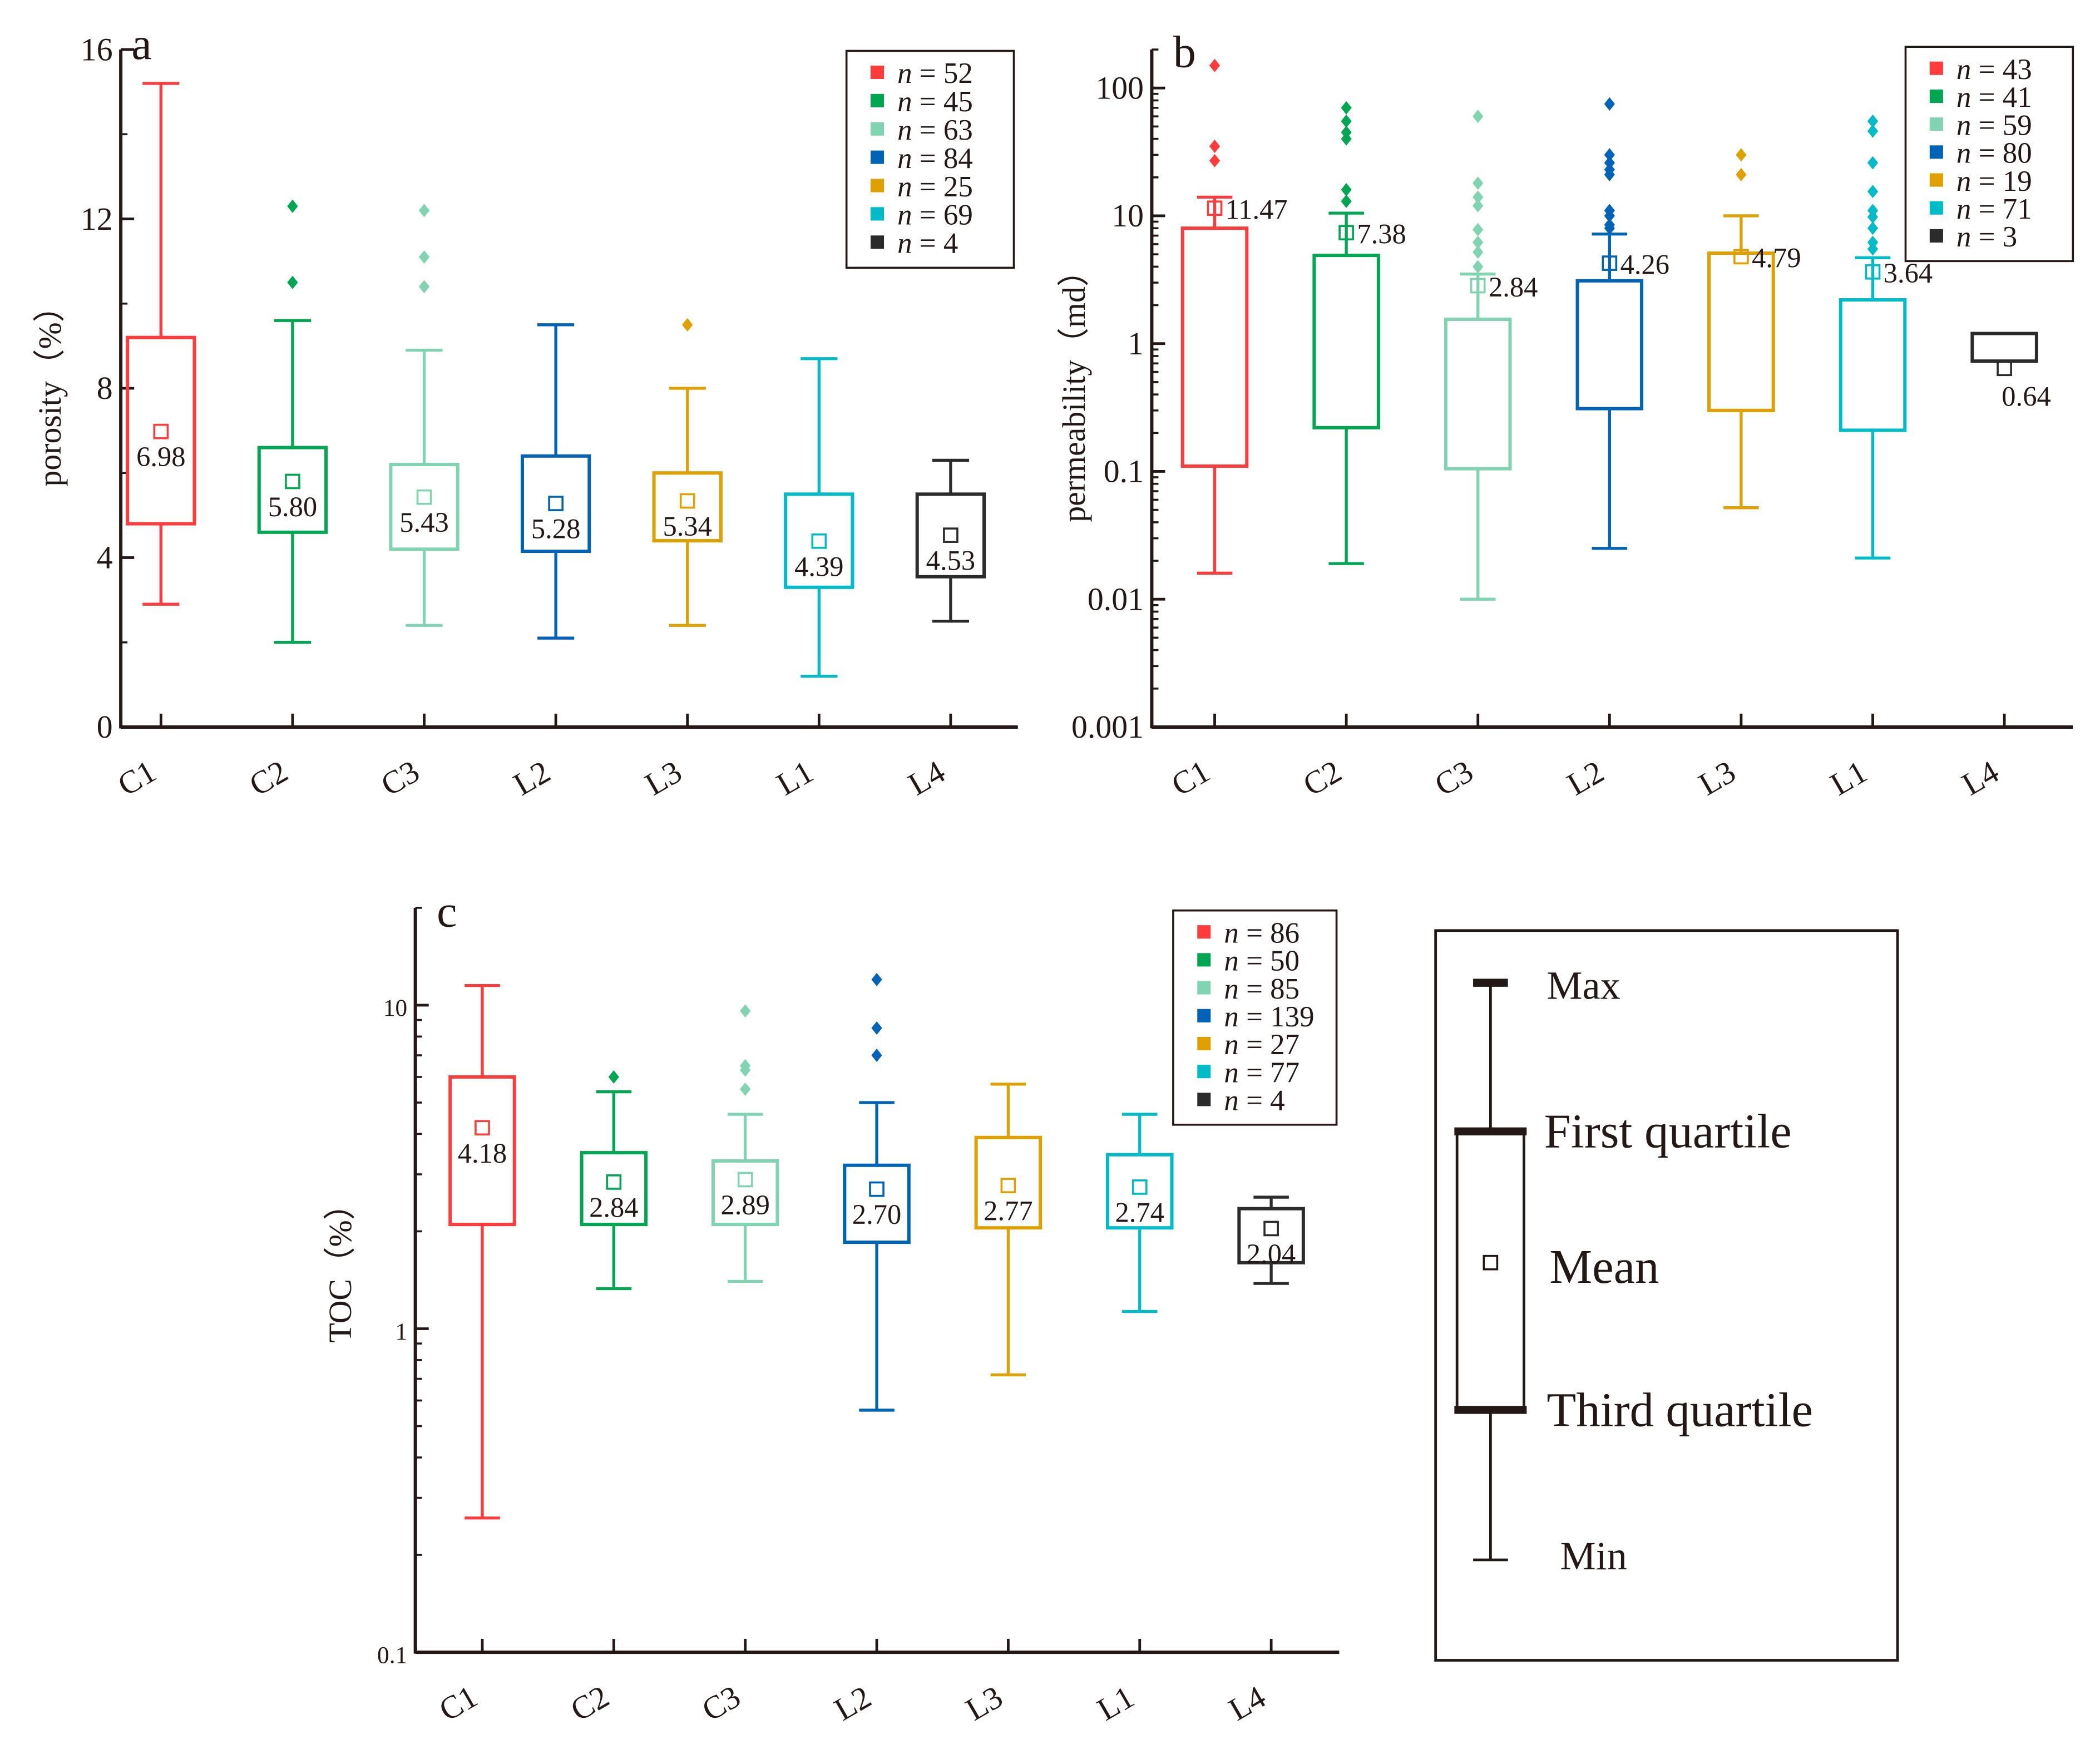 This screenshot has height=1754, width=2100. I want to click on box-L3: 4.79, so click(1754, 329).